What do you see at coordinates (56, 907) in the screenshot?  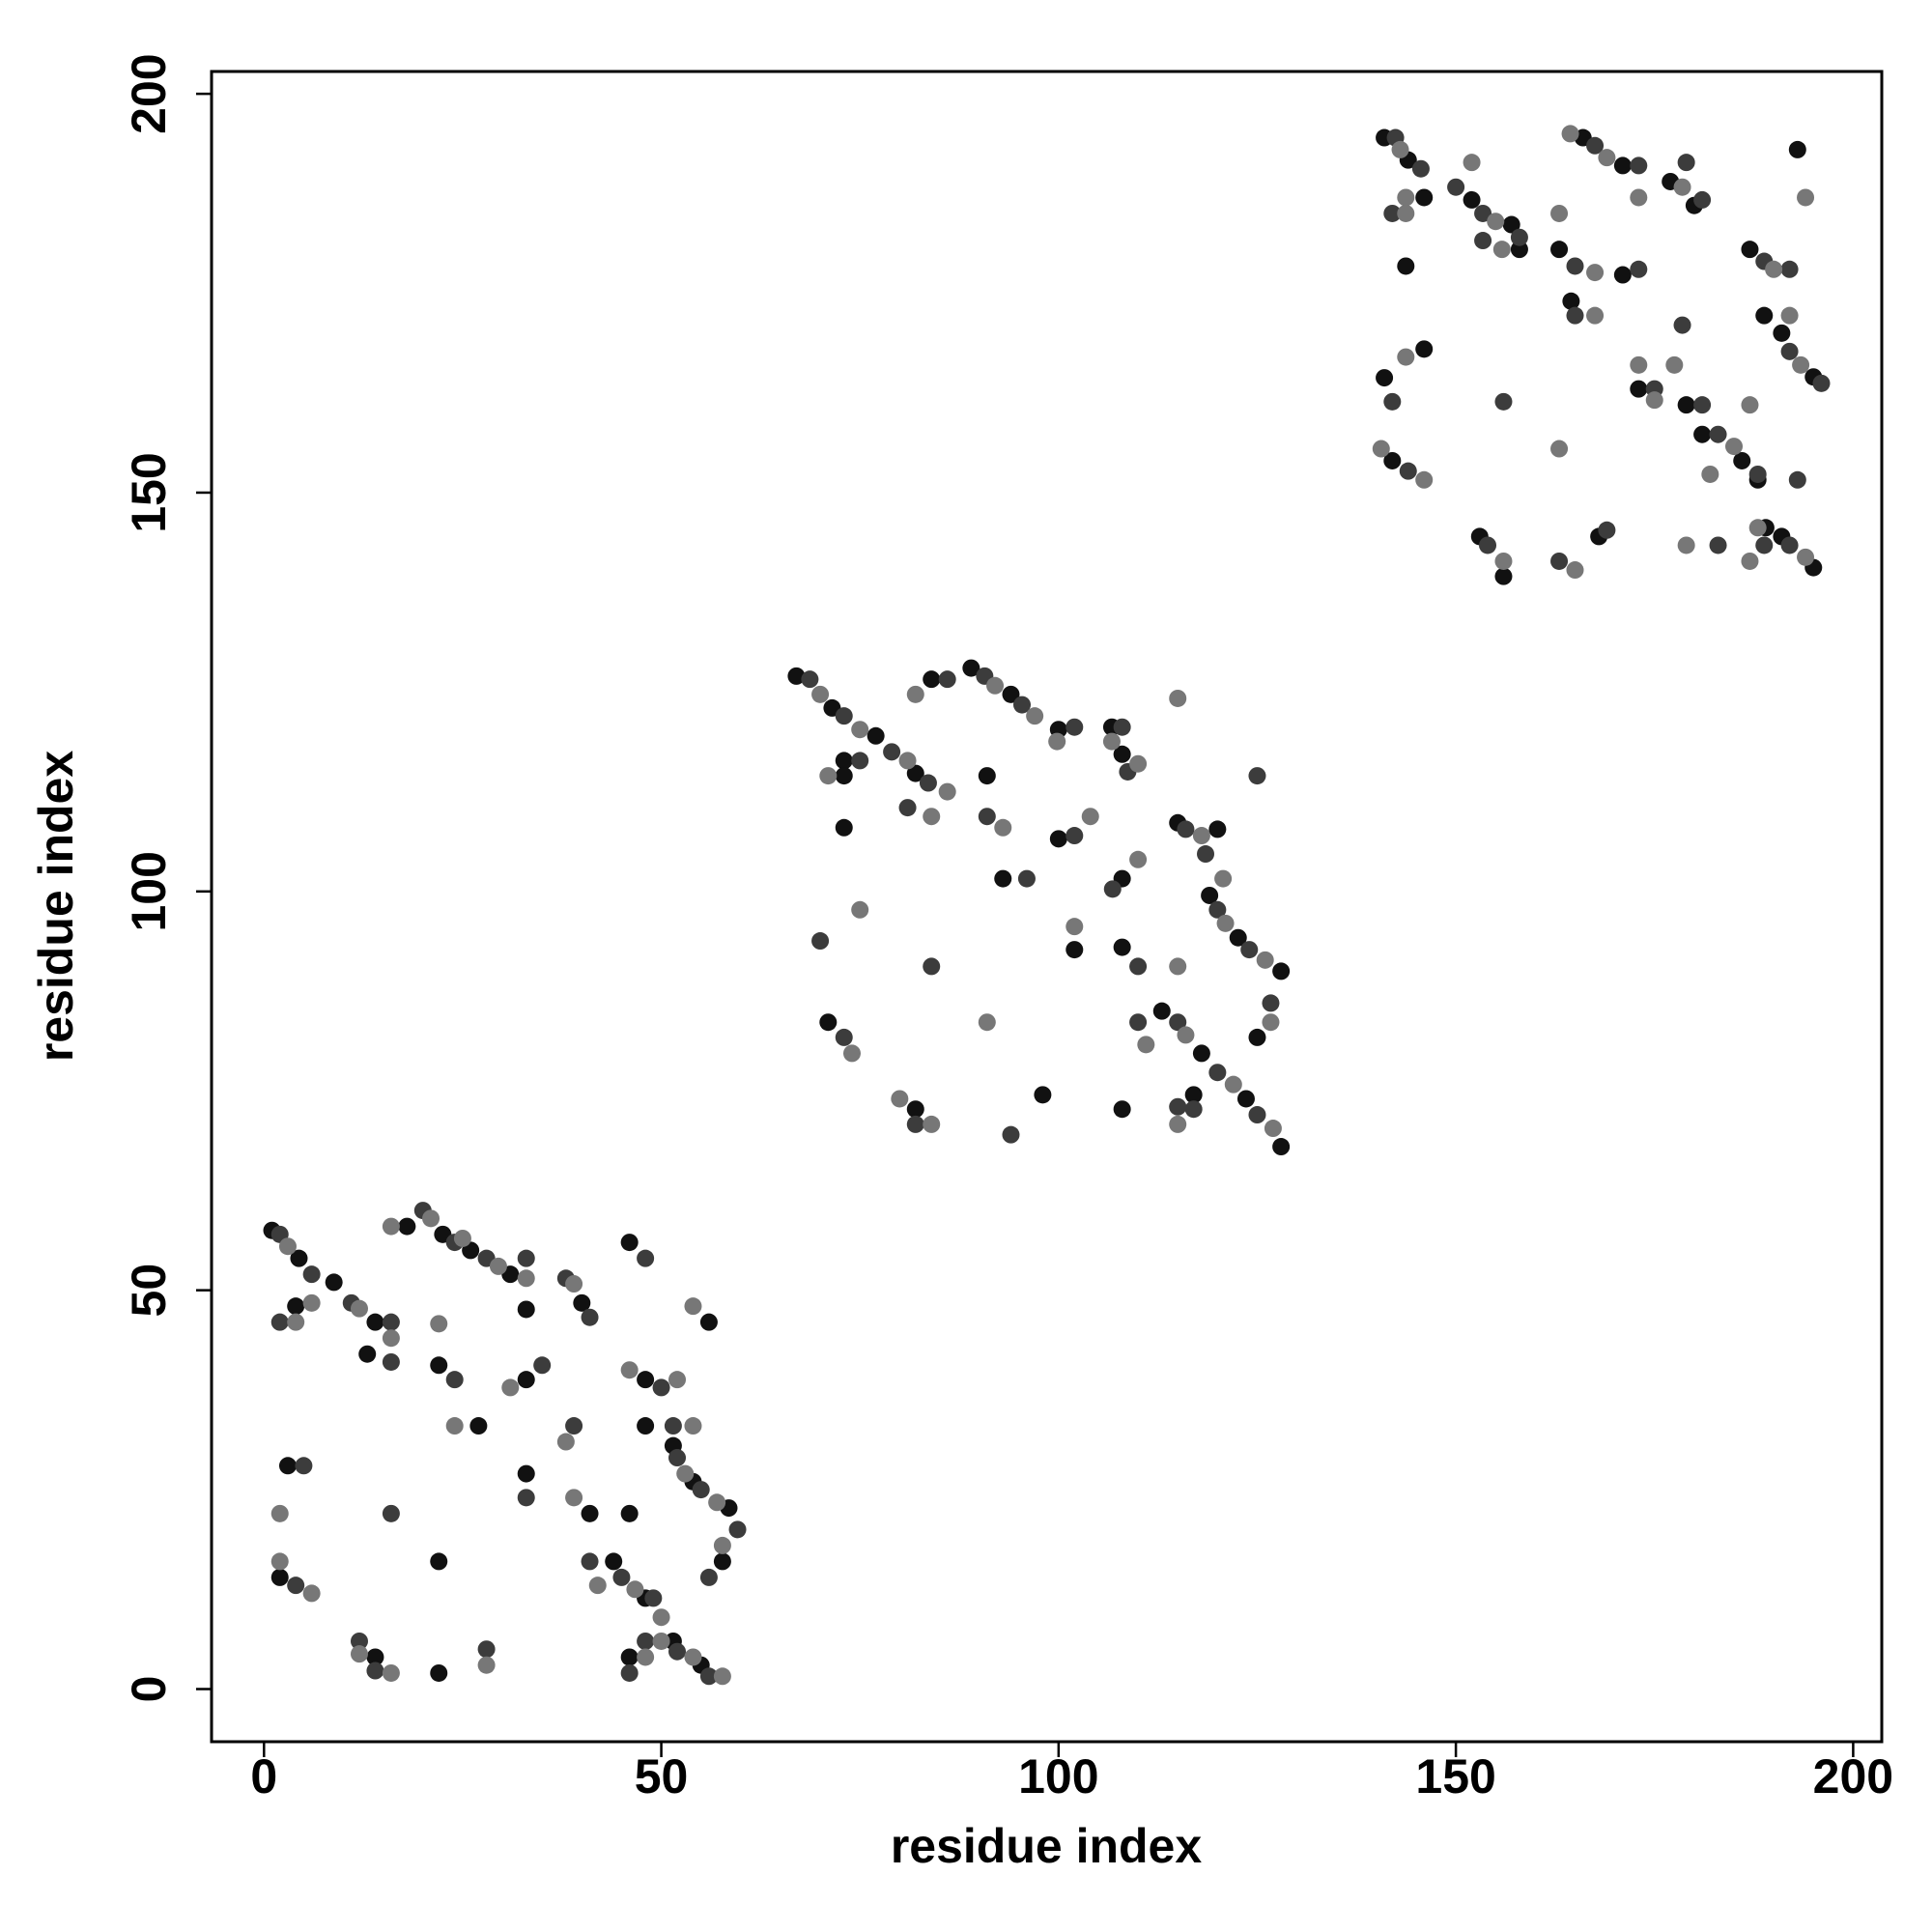 I see `y-axis-label: residue index` at bounding box center [56, 907].